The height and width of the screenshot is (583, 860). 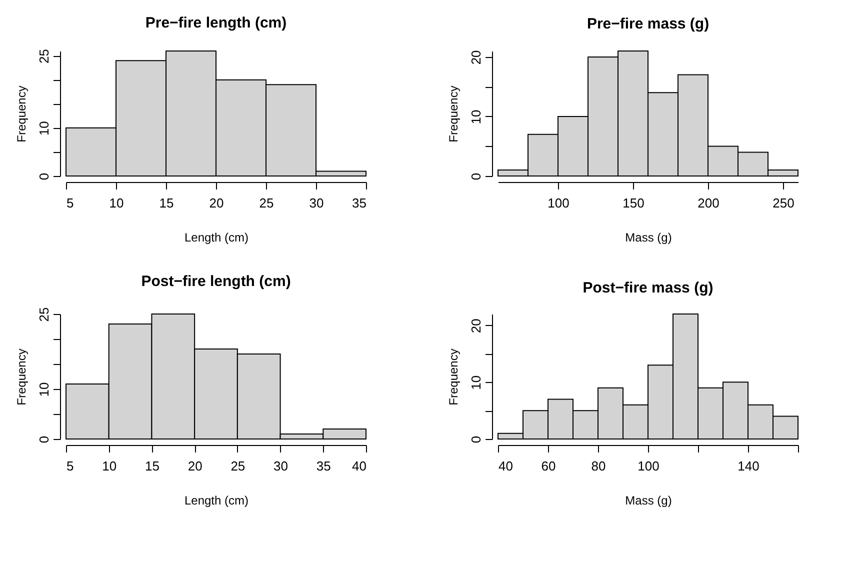 What do you see at coordinates (548, 466) in the screenshot?
I see `x-tick-label: 60` at bounding box center [548, 466].